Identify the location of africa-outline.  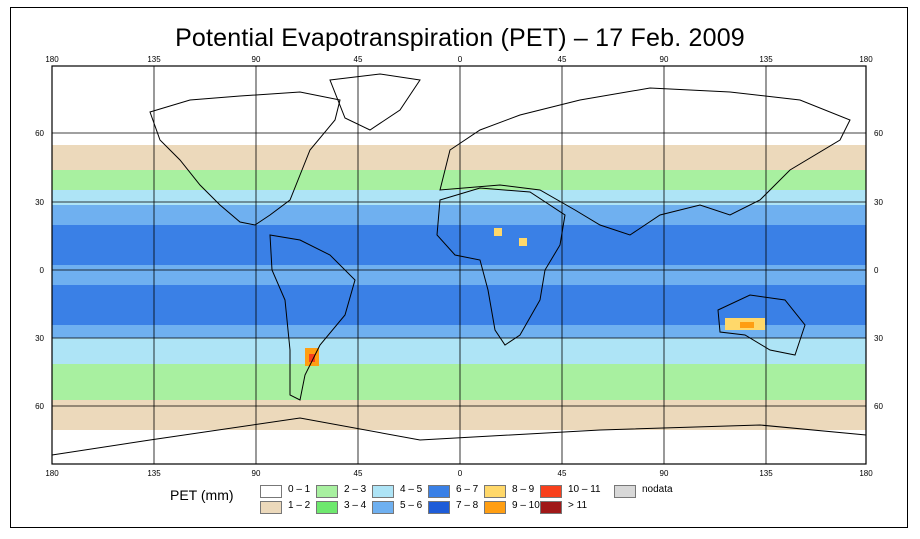
(501, 266).